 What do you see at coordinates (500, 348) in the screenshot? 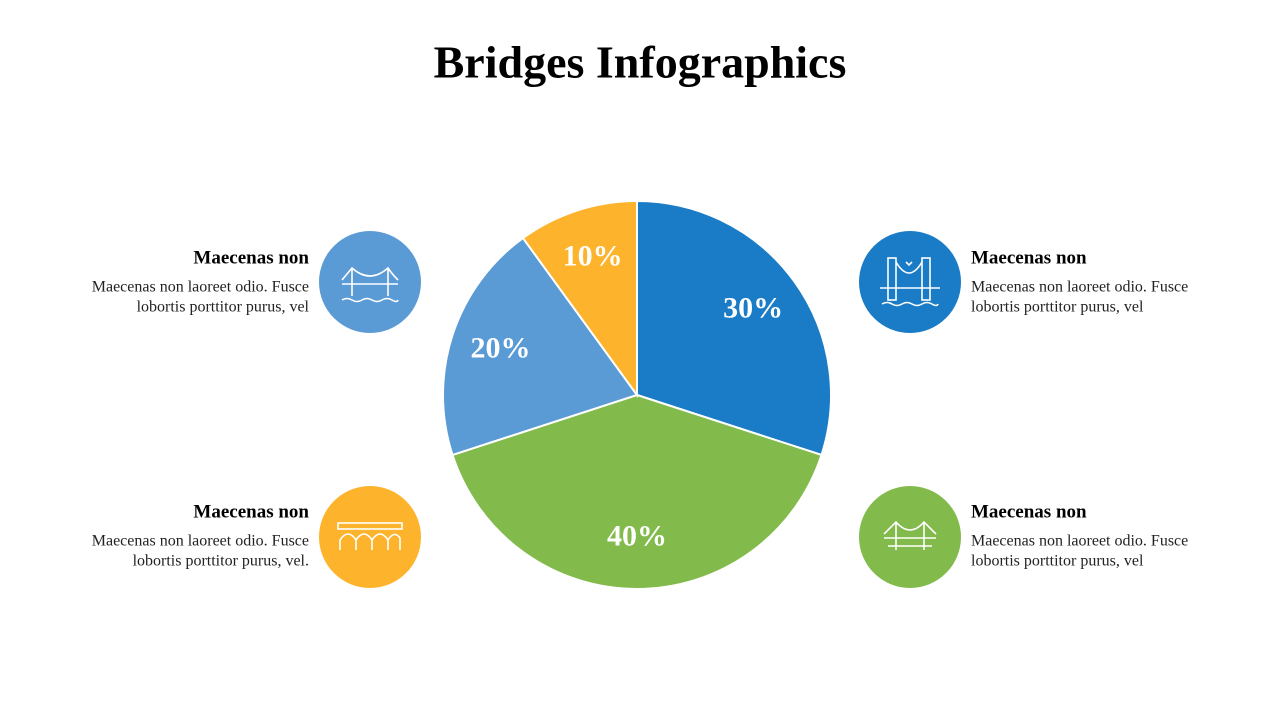
I see `slice-label: 20%` at bounding box center [500, 348].